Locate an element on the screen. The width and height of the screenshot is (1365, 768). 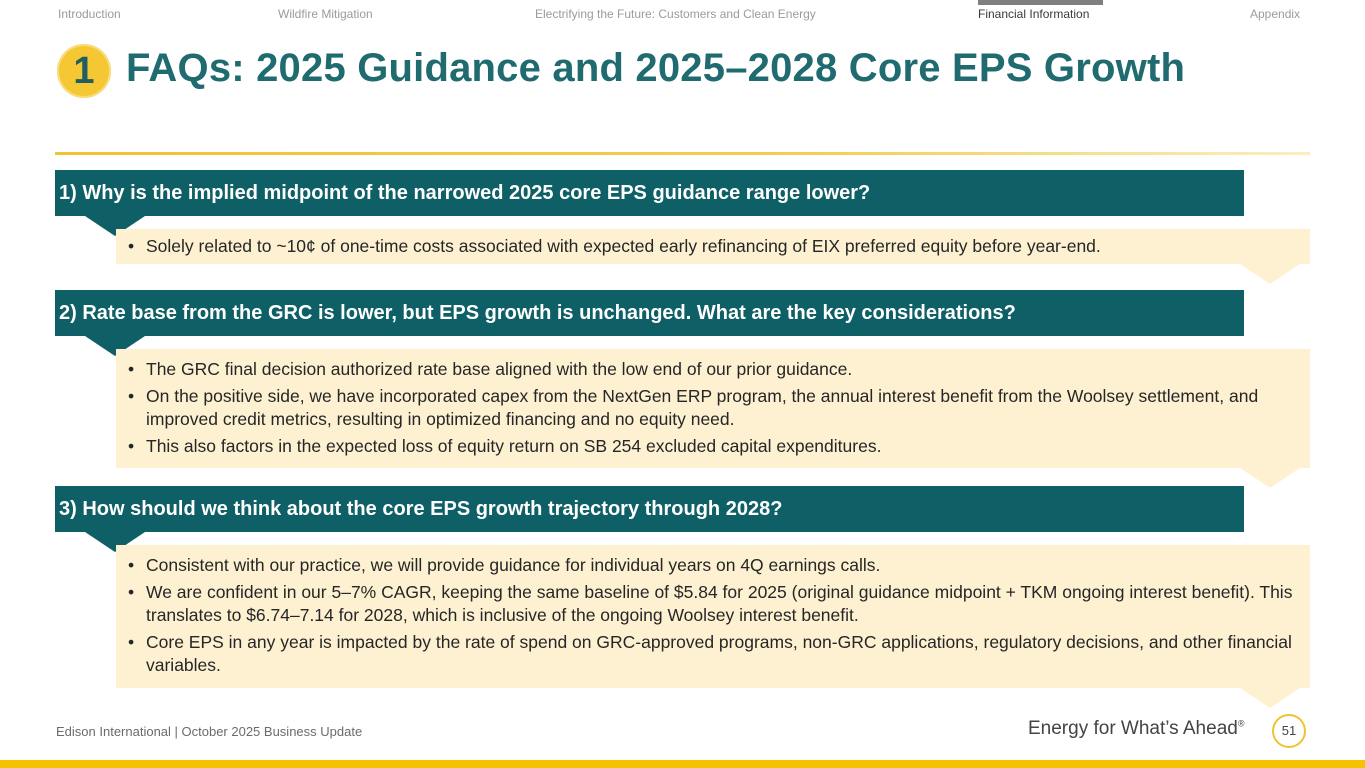
company-tagline: Energy for What’s Ahead® is located at coordinates (1136, 729).